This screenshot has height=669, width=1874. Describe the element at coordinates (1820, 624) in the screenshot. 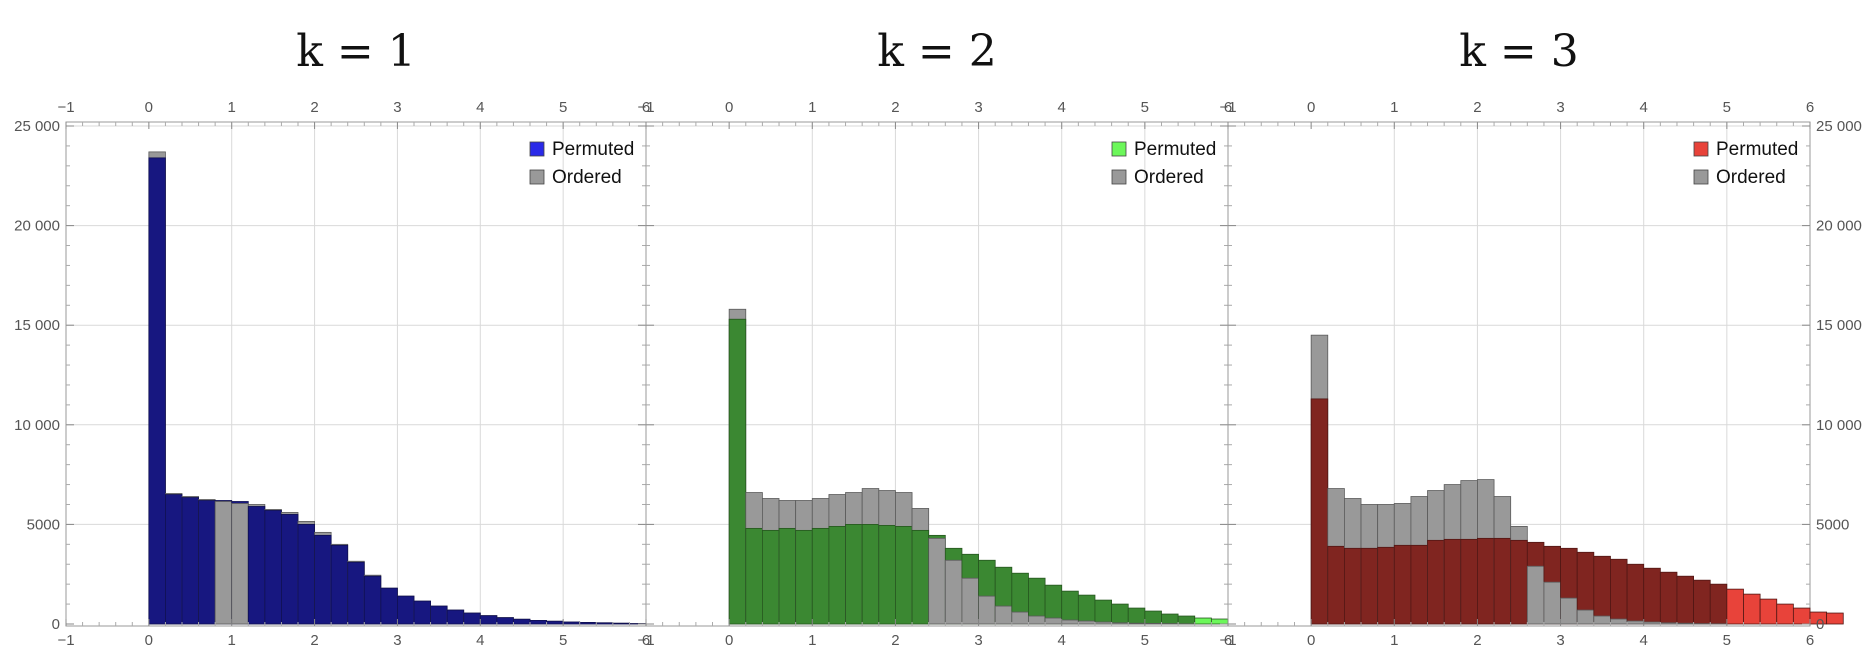

I see `y-tick-label-right: 0` at that location.